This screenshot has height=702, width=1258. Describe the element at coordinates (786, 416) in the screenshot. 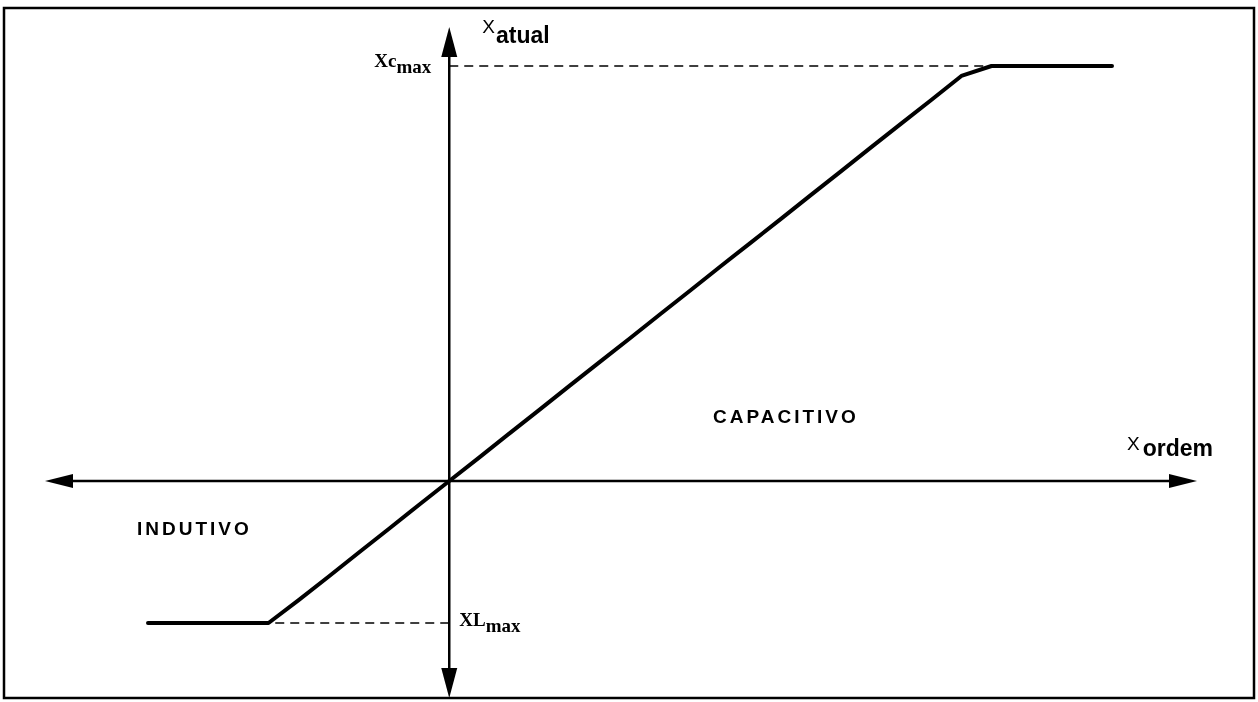

I see `annotation: CAPACITIVO` at that location.